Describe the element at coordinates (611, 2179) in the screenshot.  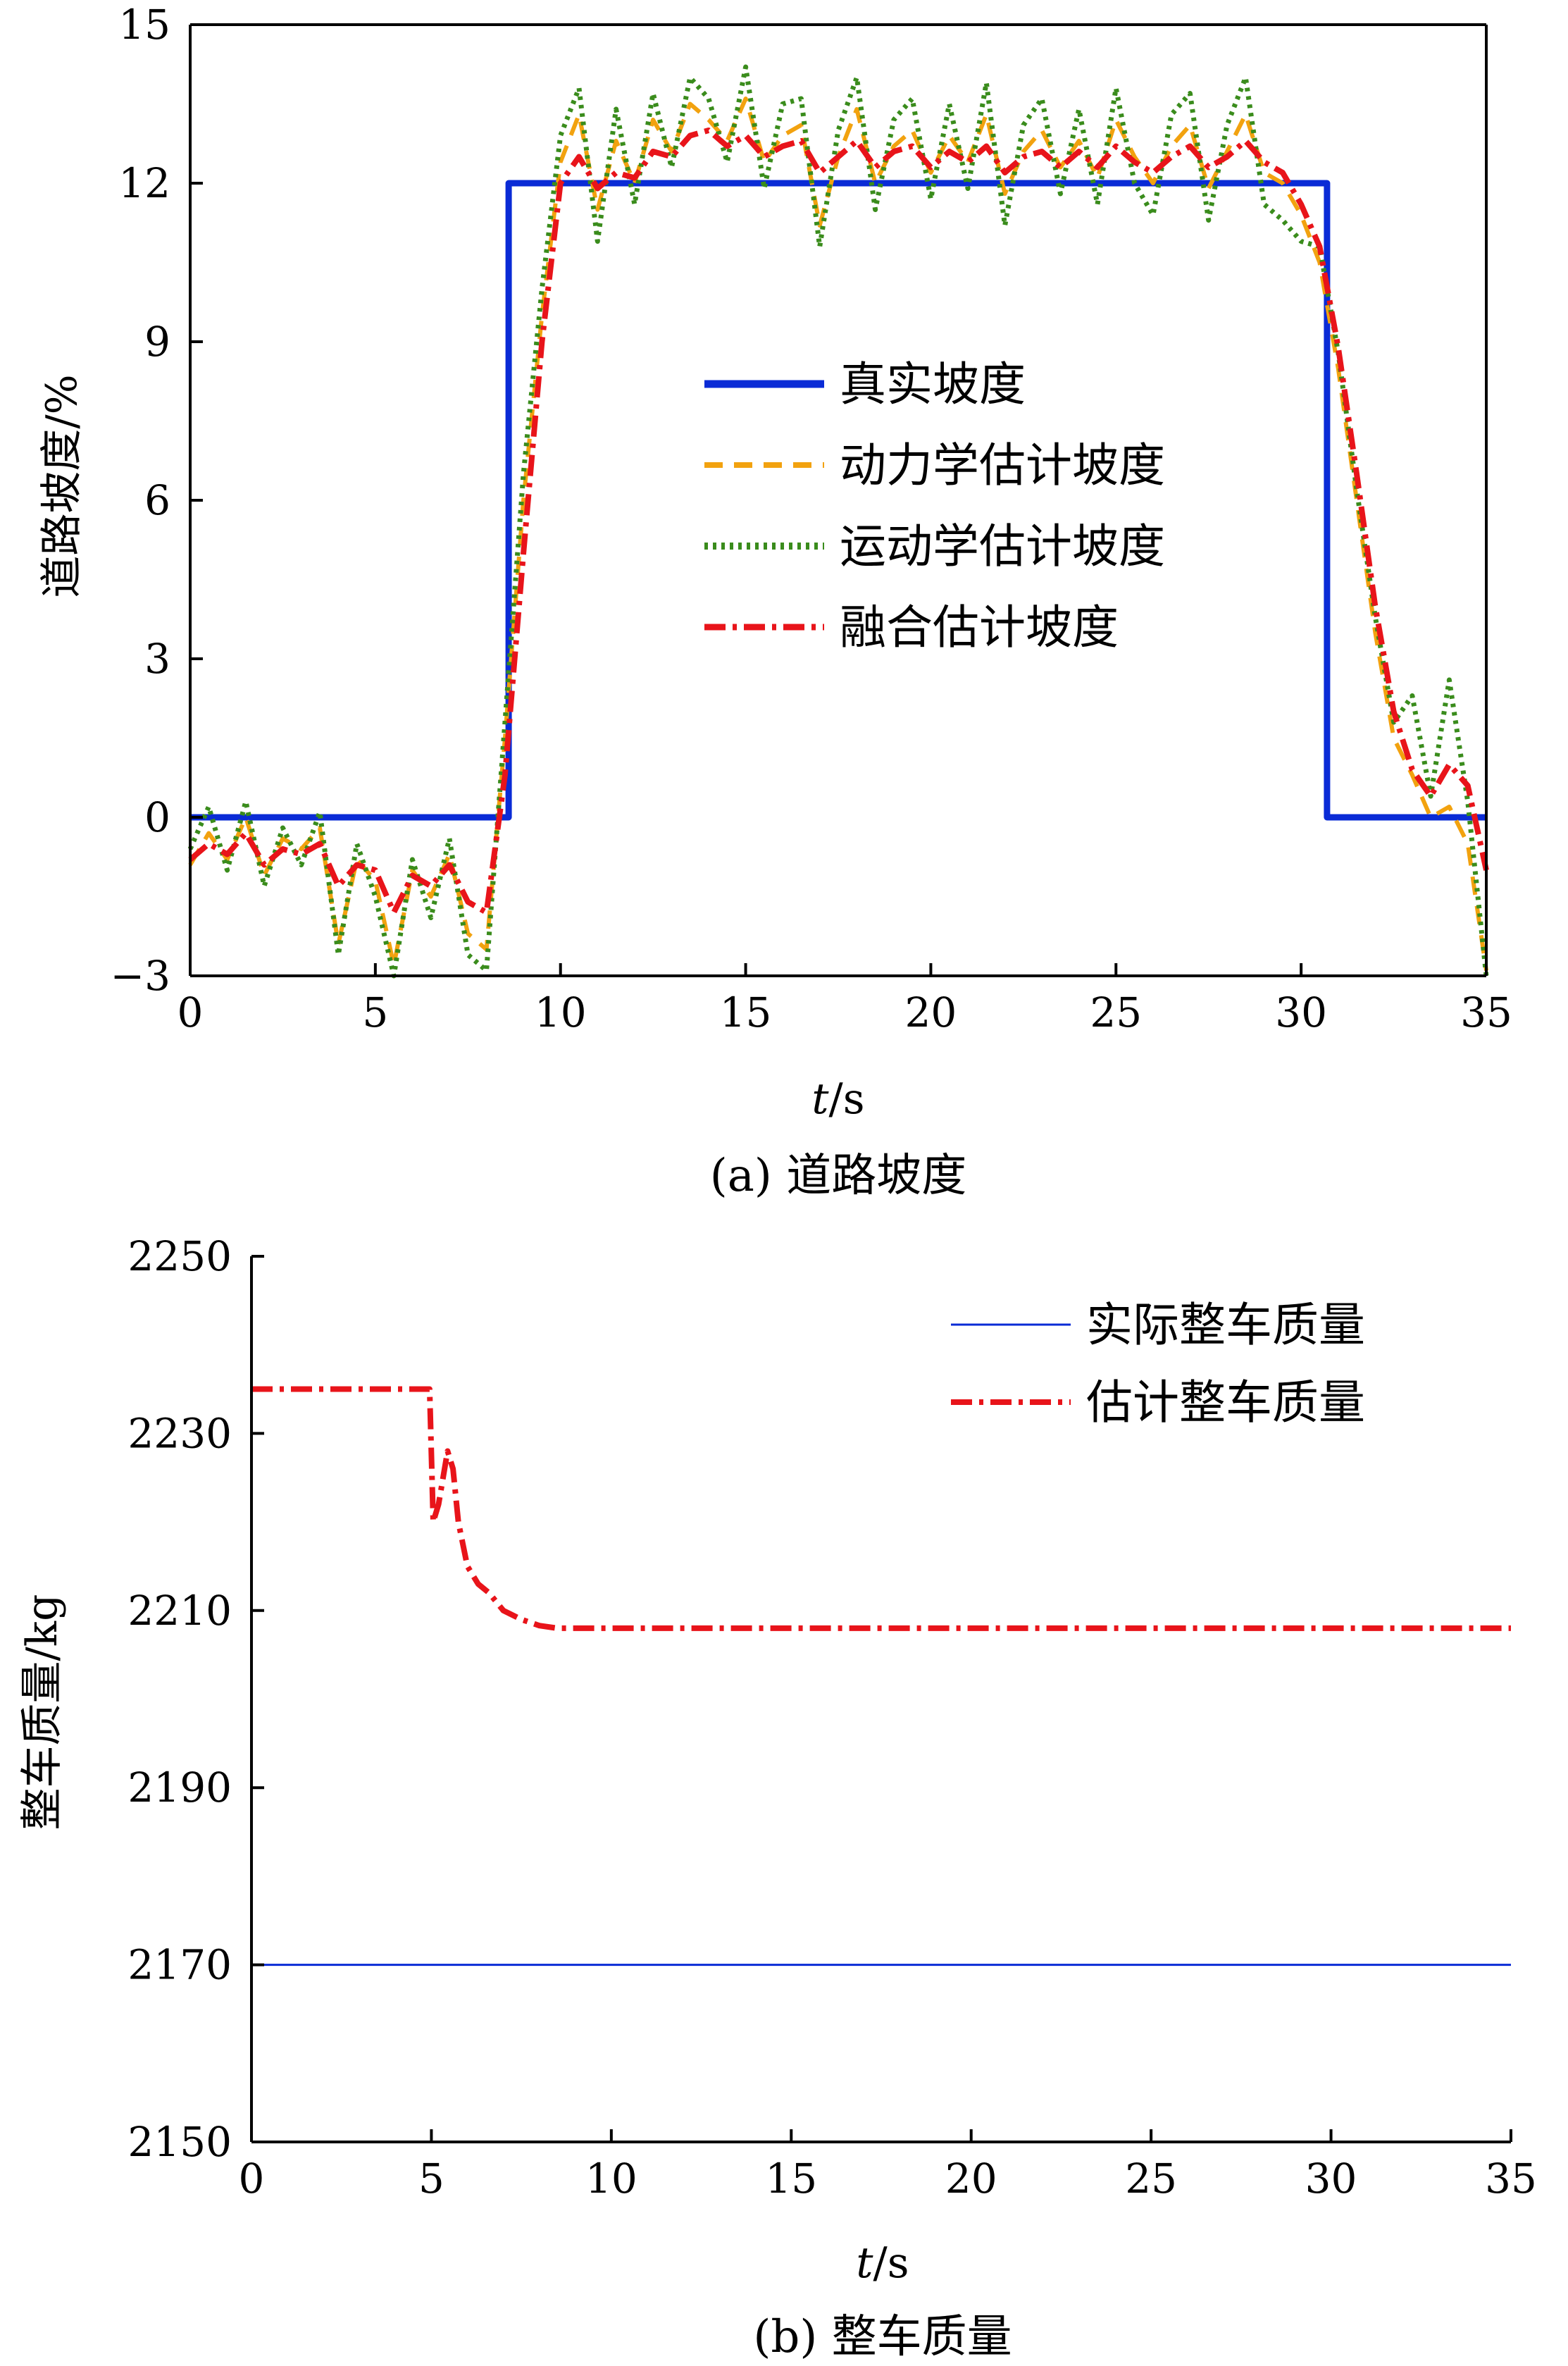
I see `panel-b-x-tick-label: 10` at that location.